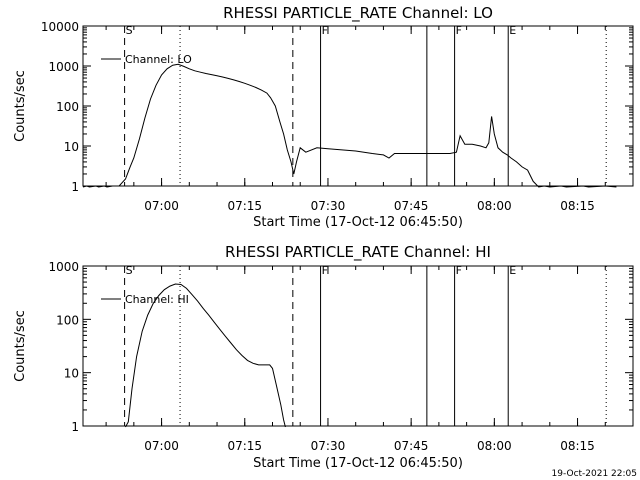  I want to click on y-tick-label: 10000, so click(60, 27).